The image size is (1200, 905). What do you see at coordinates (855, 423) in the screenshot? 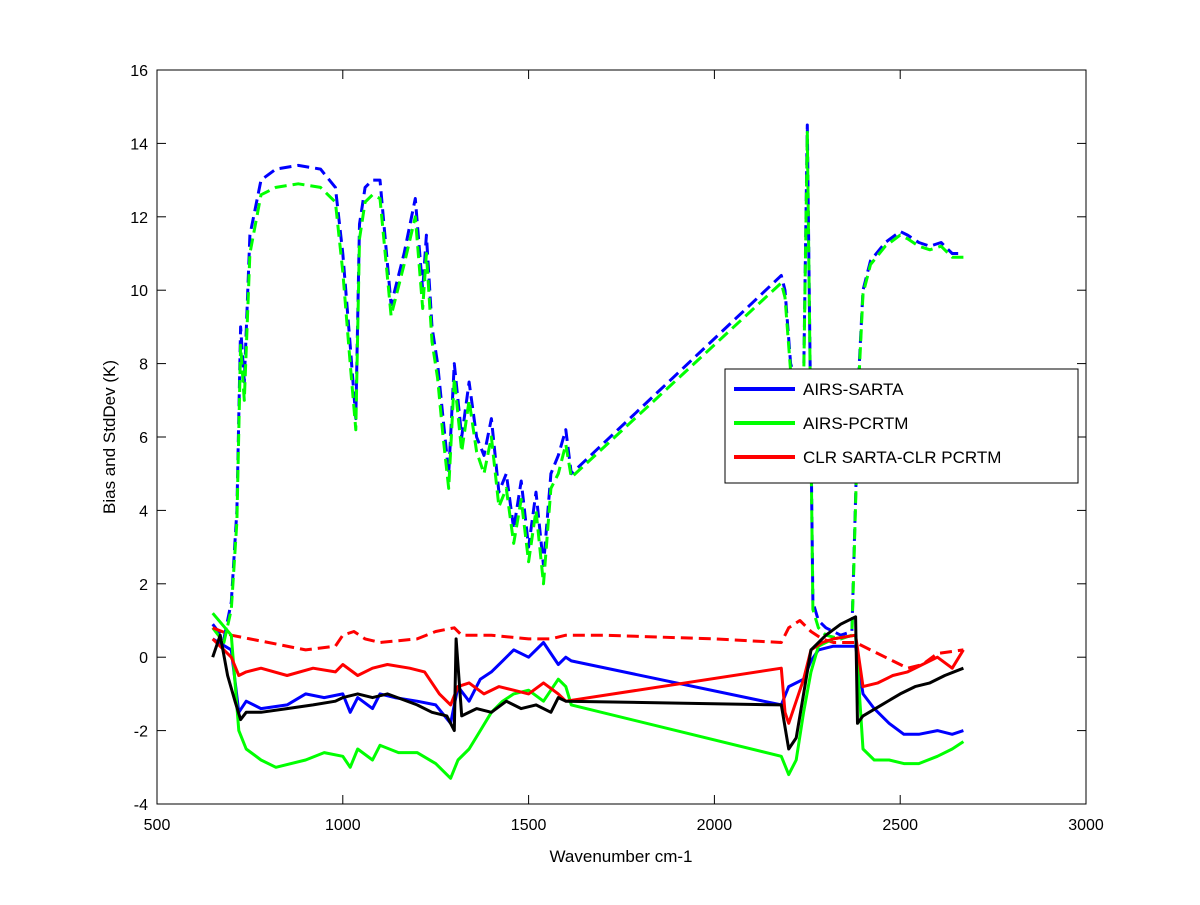
I see `legend-label: AIRS-PCRTM` at bounding box center [855, 423].